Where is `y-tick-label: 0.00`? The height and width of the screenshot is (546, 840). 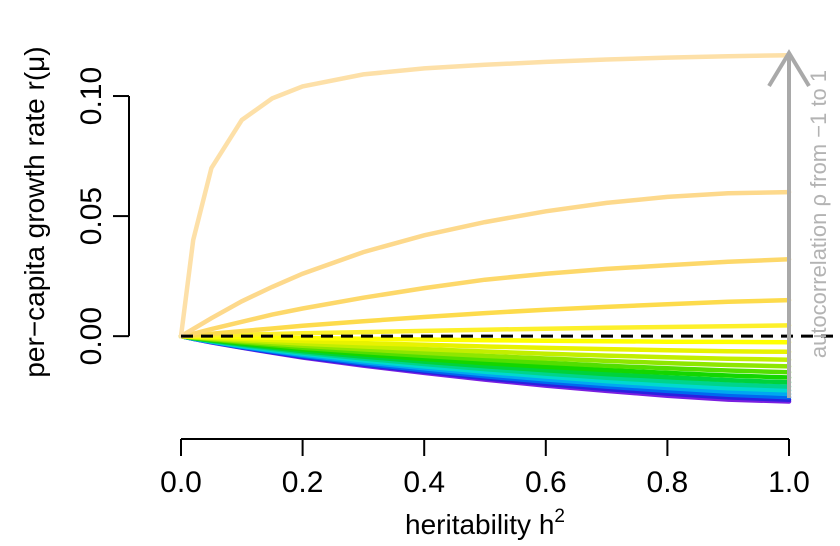 y-tick-label: 0.00 is located at coordinates (91, 336).